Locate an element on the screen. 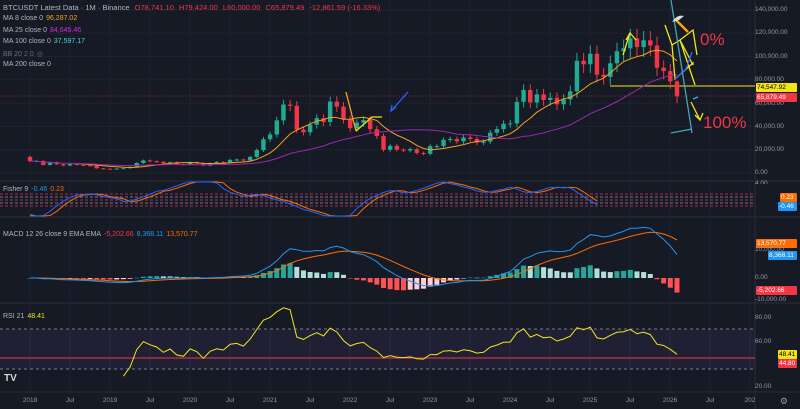  annotation-0-percent: 0% is located at coordinates (712, 39).